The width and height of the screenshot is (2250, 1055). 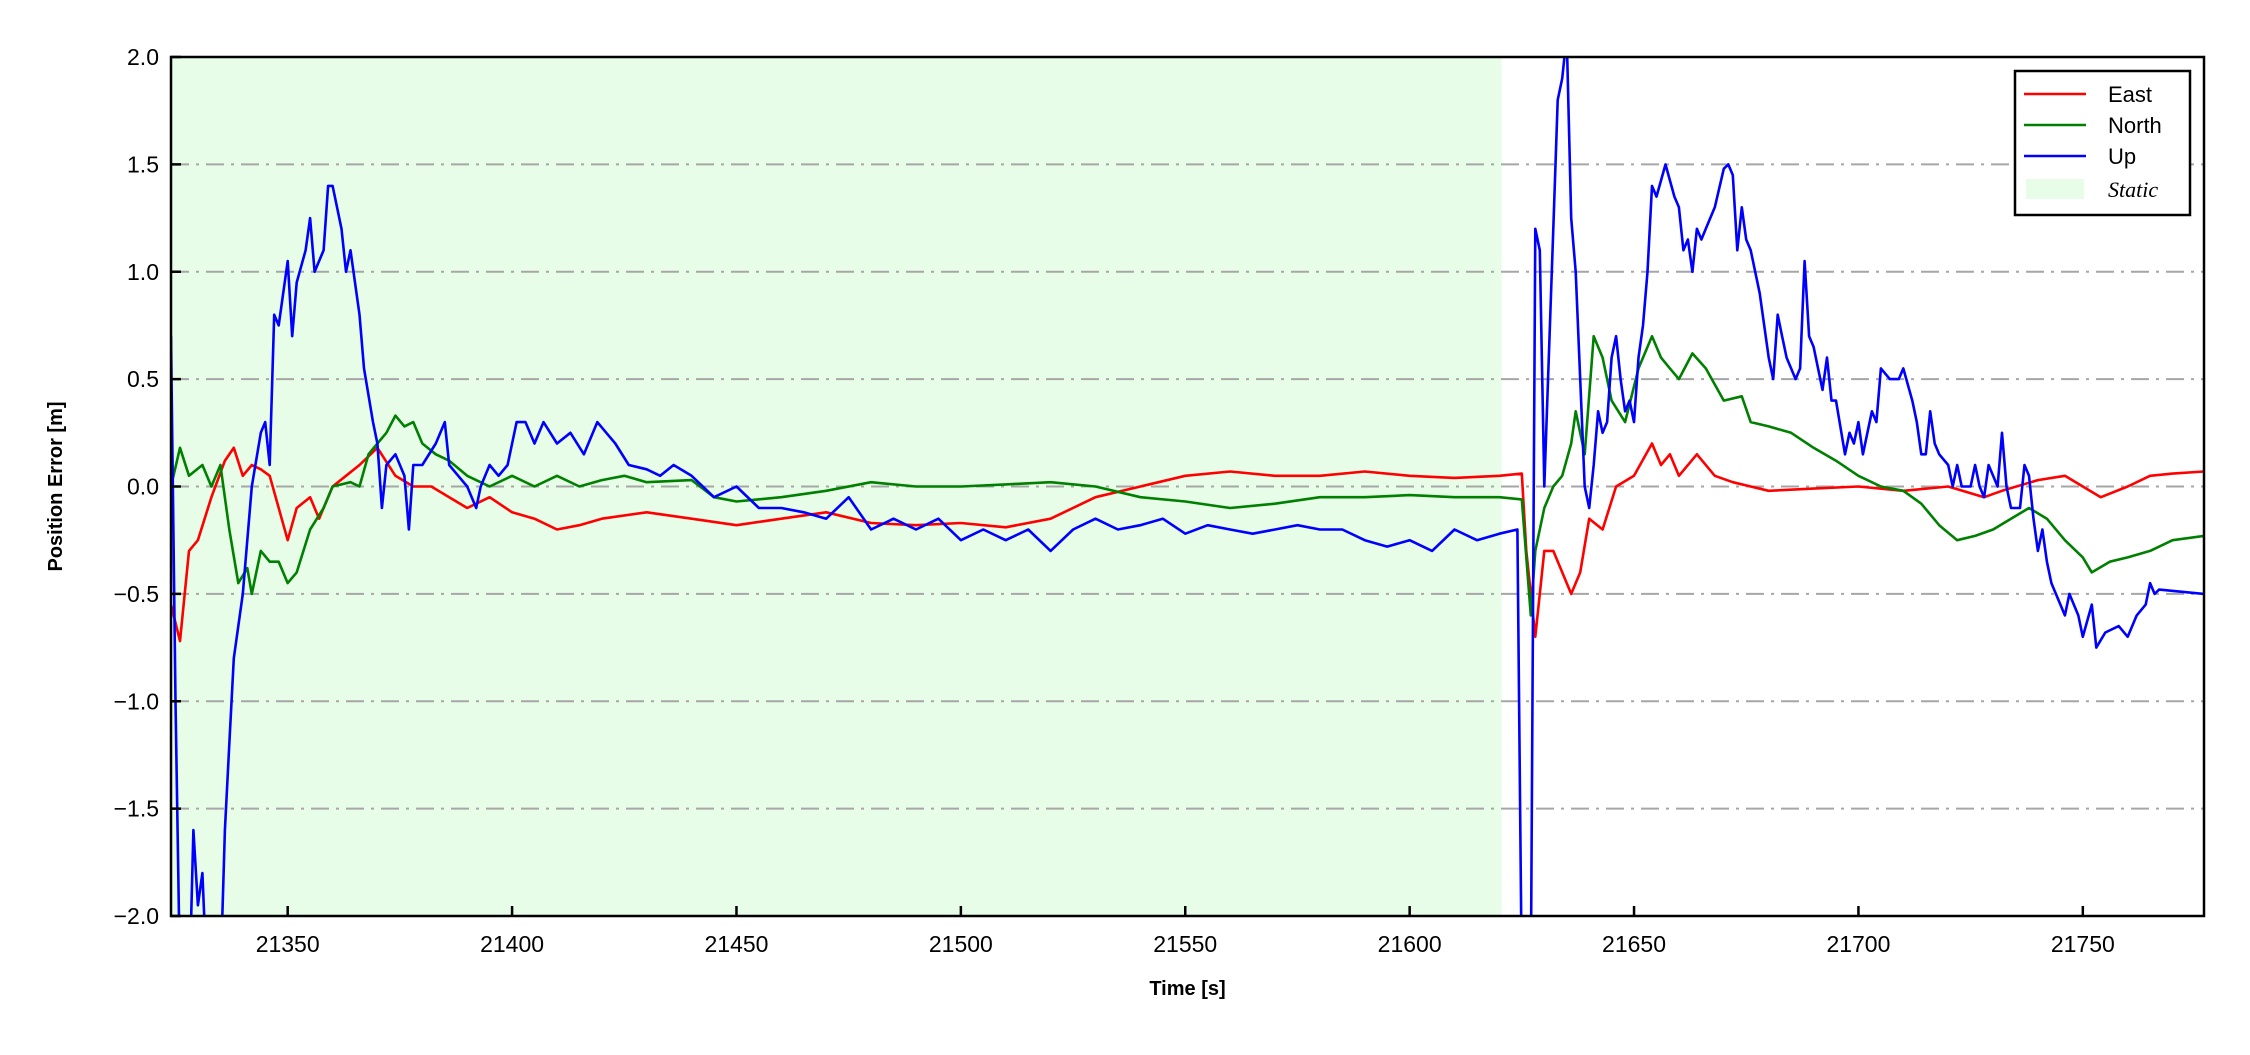 What do you see at coordinates (143, 487) in the screenshot?
I see `y-tick-label: 0.0` at bounding box center [143, 487].